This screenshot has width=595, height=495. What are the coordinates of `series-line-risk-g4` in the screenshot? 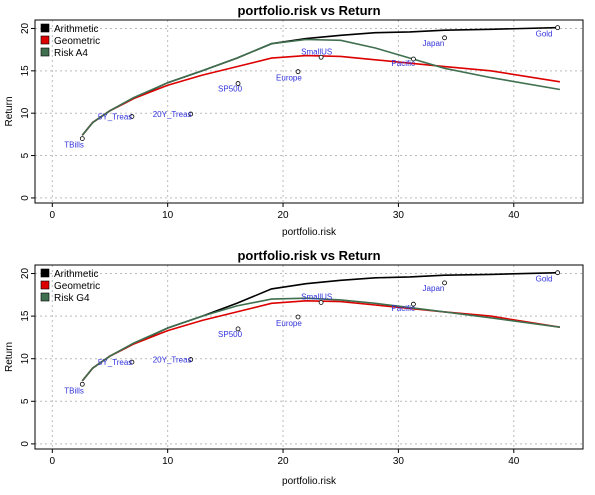 It's located at (321, 339).